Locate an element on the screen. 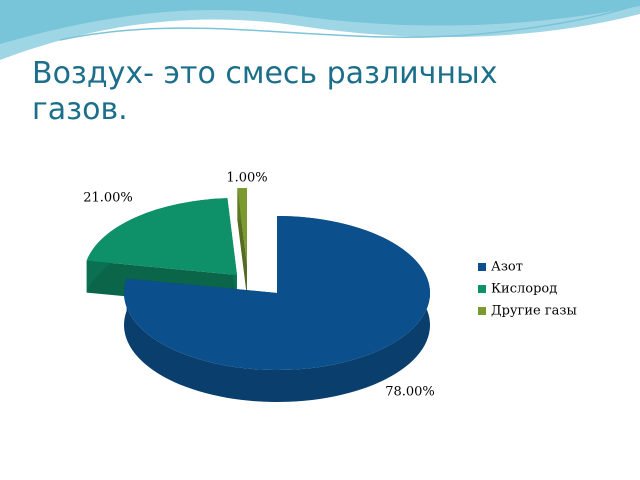 The height and width of the screenshot is (480, 640). legend-label: Кислород is located at coordinates (524, 289).